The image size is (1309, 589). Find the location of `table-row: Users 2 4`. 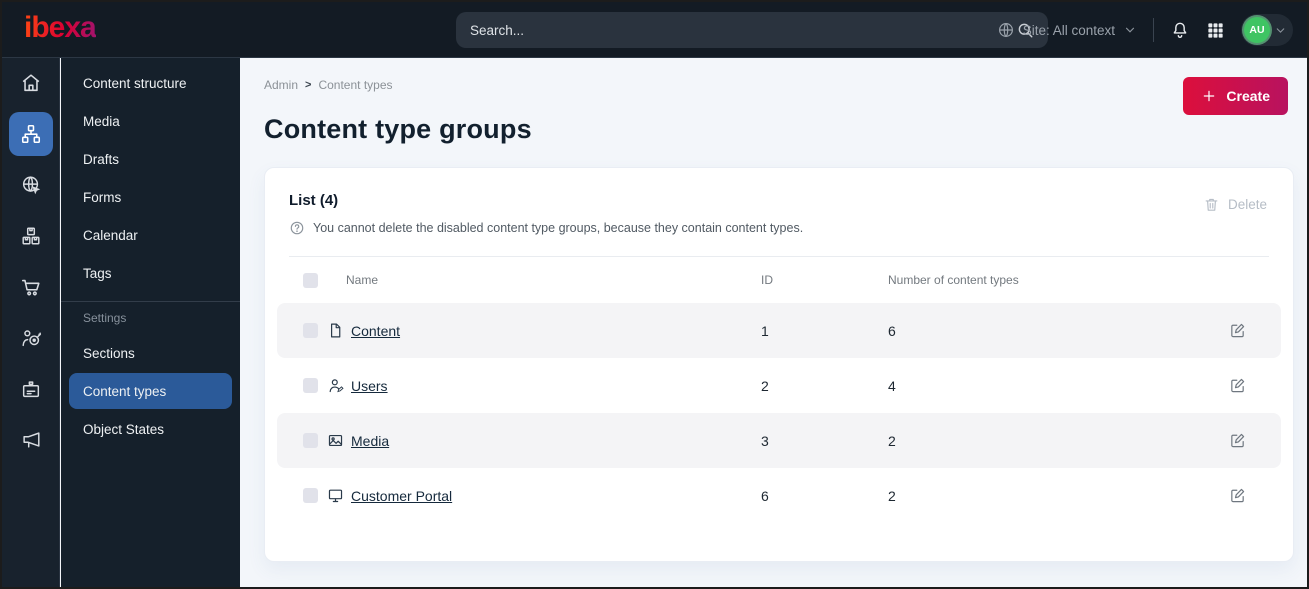

table-row: Users 2 4 is located at coordinates (779, 385).